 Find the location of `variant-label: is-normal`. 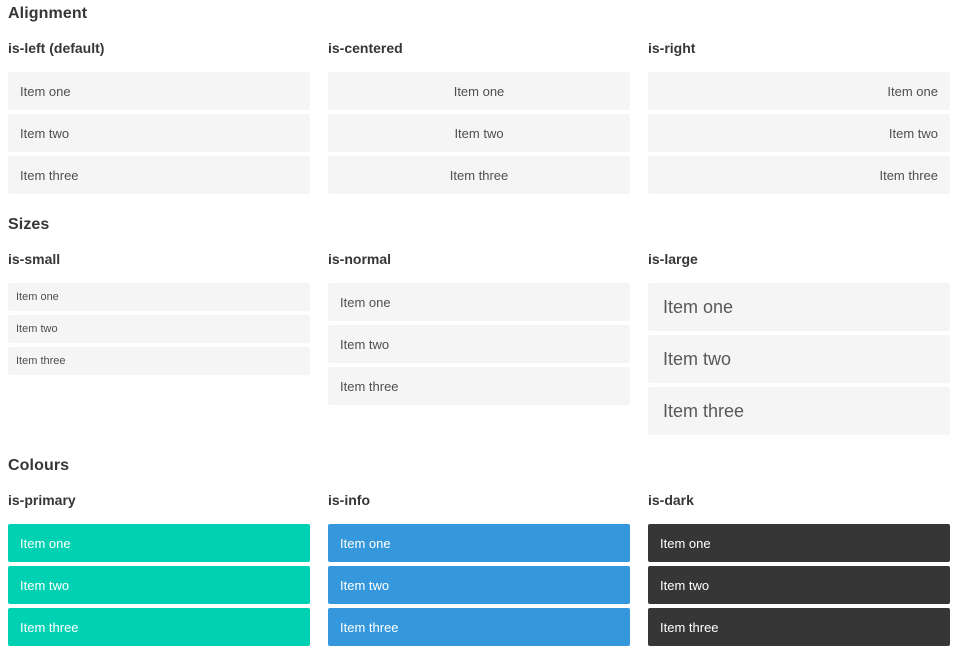

variant-label: is-normal is located at coordinates (360, 259).